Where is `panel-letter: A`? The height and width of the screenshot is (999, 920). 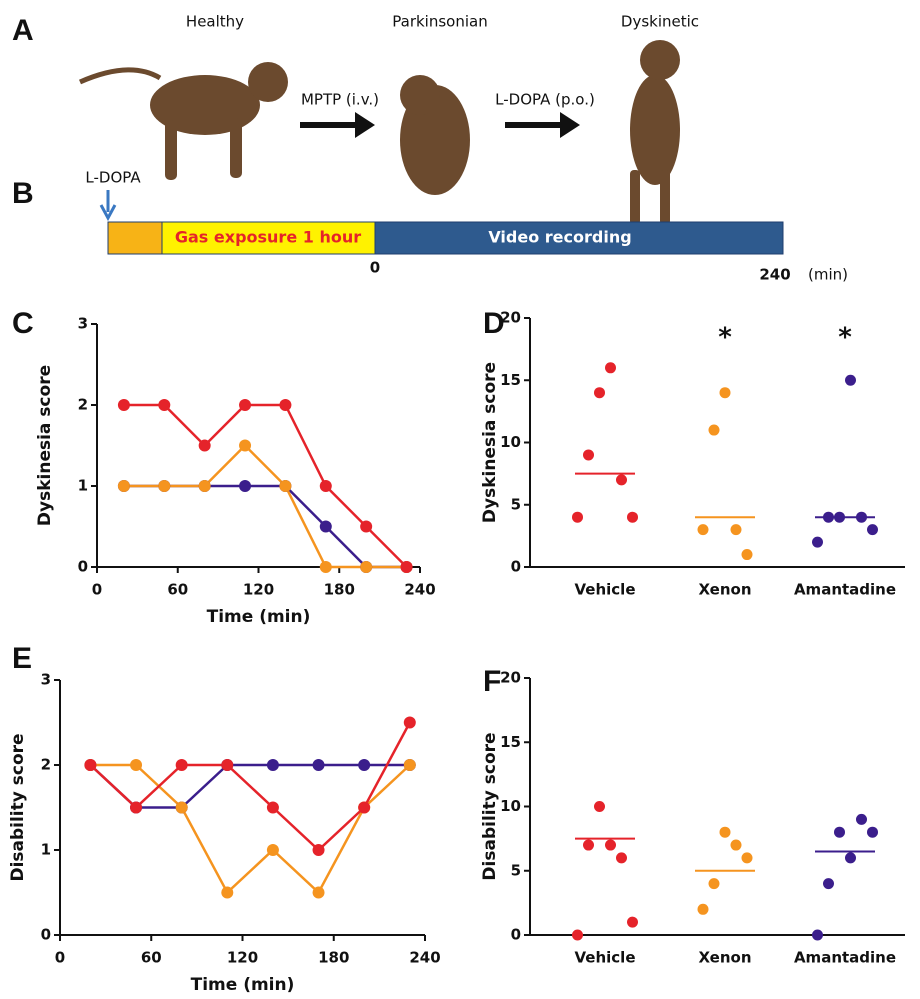 panel-letter: A is located at coordinates (23, 30).